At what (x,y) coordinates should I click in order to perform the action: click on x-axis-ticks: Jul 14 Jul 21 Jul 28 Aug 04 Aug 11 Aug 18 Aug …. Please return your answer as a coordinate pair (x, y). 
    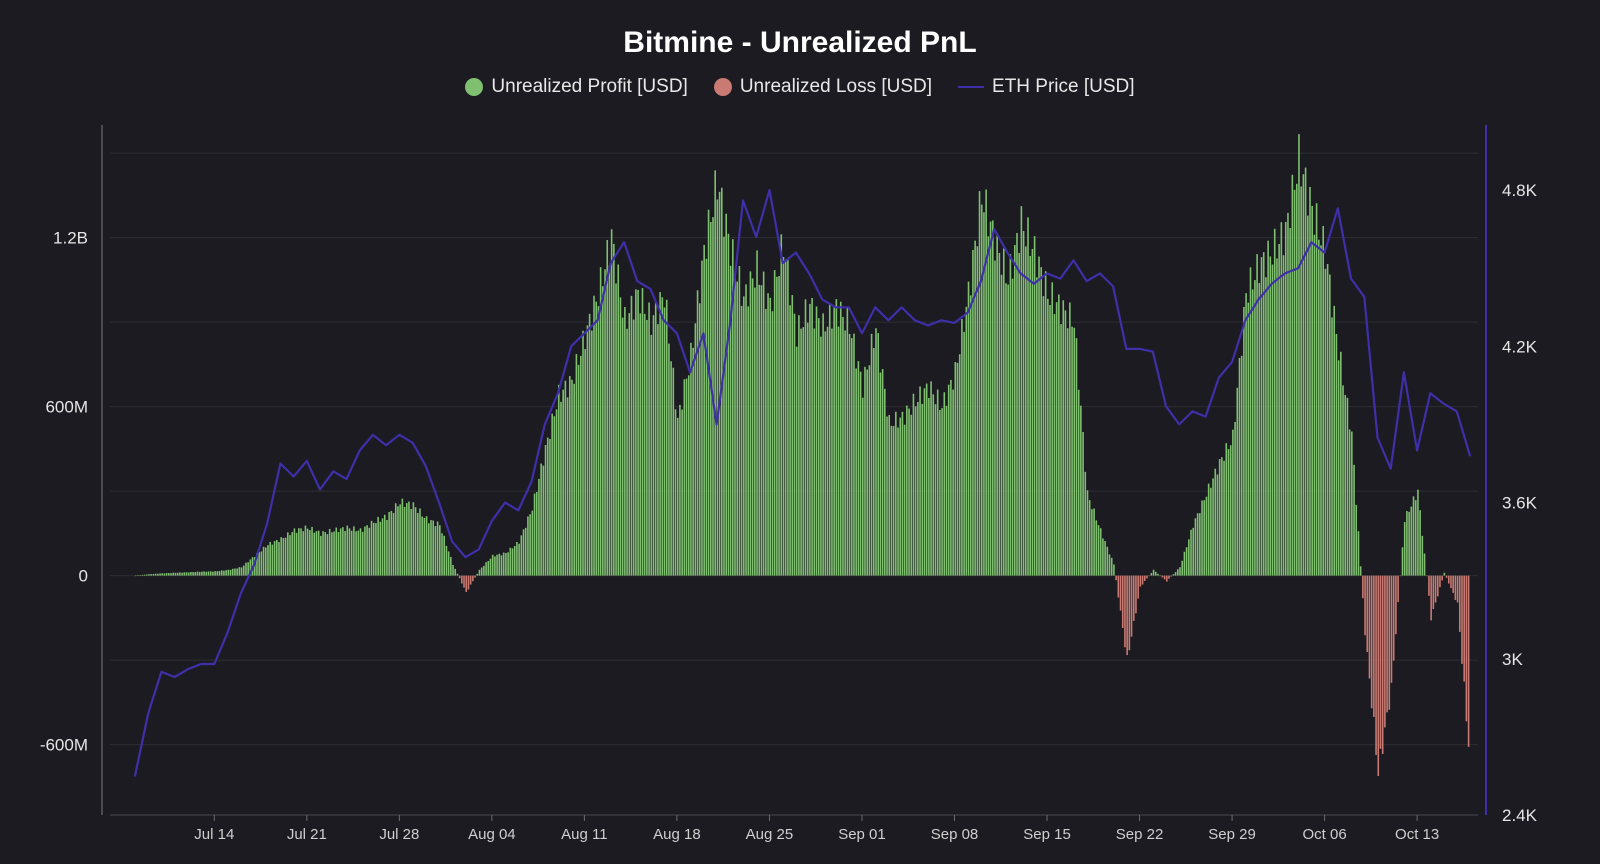
    Looking at the image, I should click on (816, 829).